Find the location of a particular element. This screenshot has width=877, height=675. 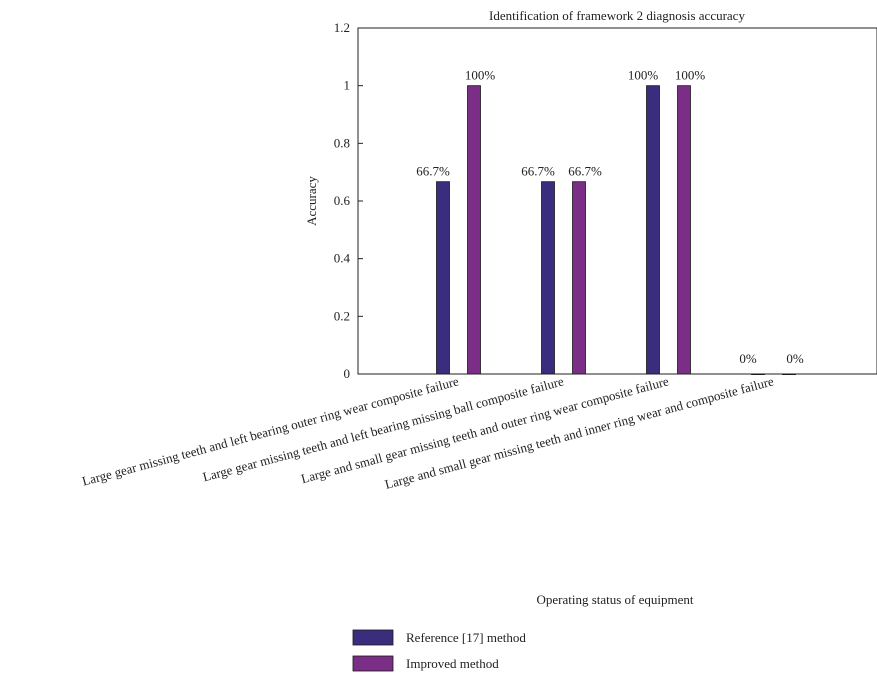

x-axis-label: Operating status of equipment is located at coordinates (614, 599).